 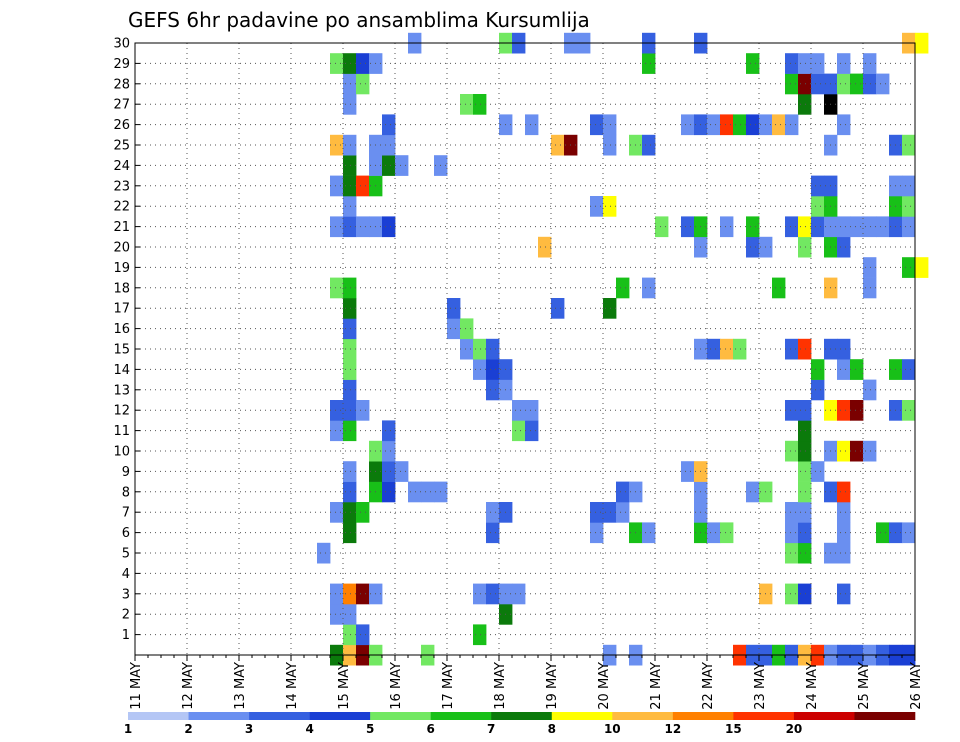 What do you see at coordinates (121, 186) in the screenshot?
I see `y-tick-label: 23` at bounding box center [121, 186].